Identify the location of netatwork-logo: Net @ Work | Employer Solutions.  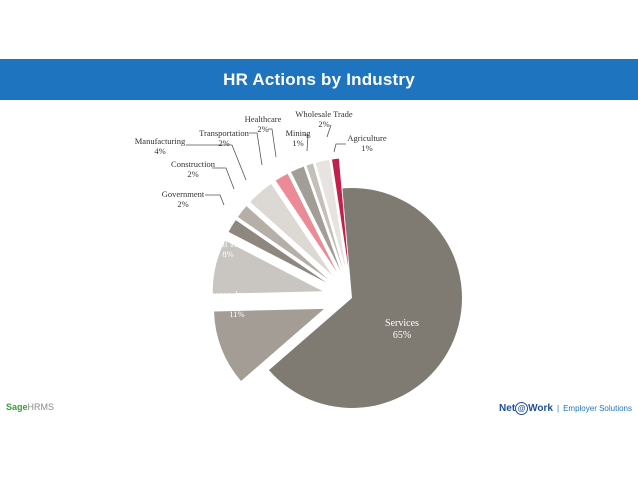
(565, 408).